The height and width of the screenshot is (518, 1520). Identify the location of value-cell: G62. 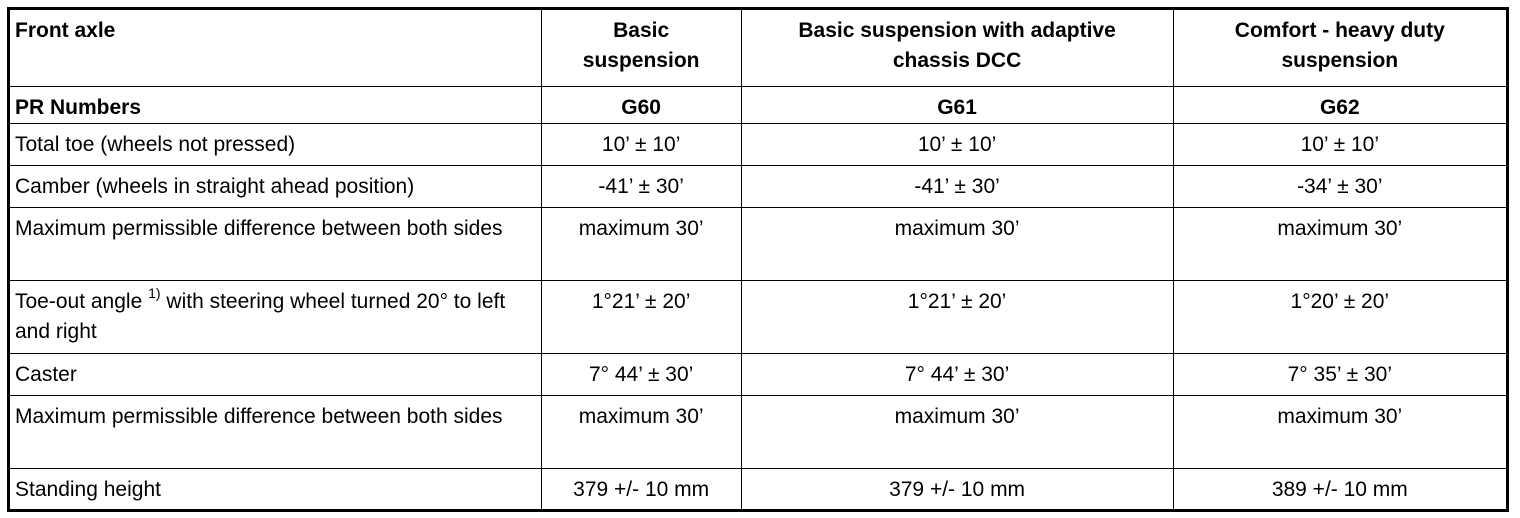
(1340, 105).